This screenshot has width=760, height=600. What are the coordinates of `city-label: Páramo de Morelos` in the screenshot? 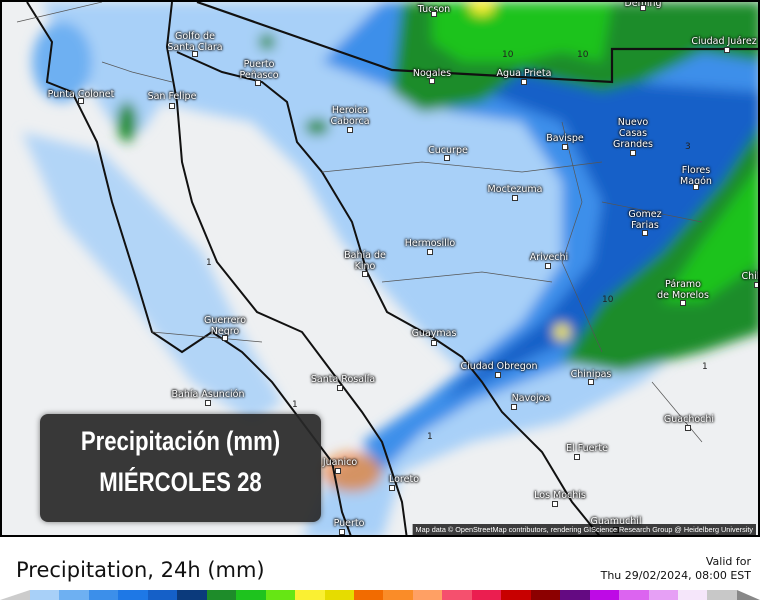 It's located at (683, 290).